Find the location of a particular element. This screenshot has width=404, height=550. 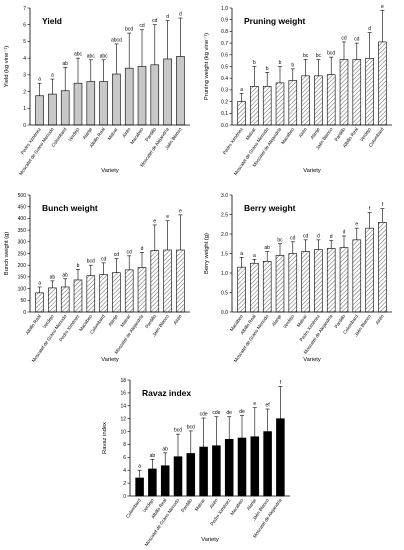

berry-category-label: Alarije is located at coordinates (277, 320).